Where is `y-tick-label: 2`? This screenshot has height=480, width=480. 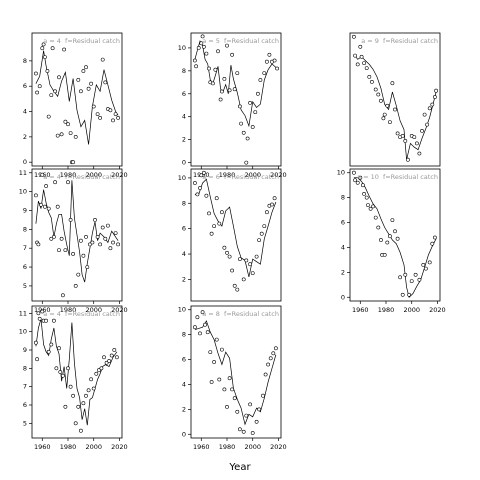
y-tick-label: 2 is located at coordinates (343, 272).